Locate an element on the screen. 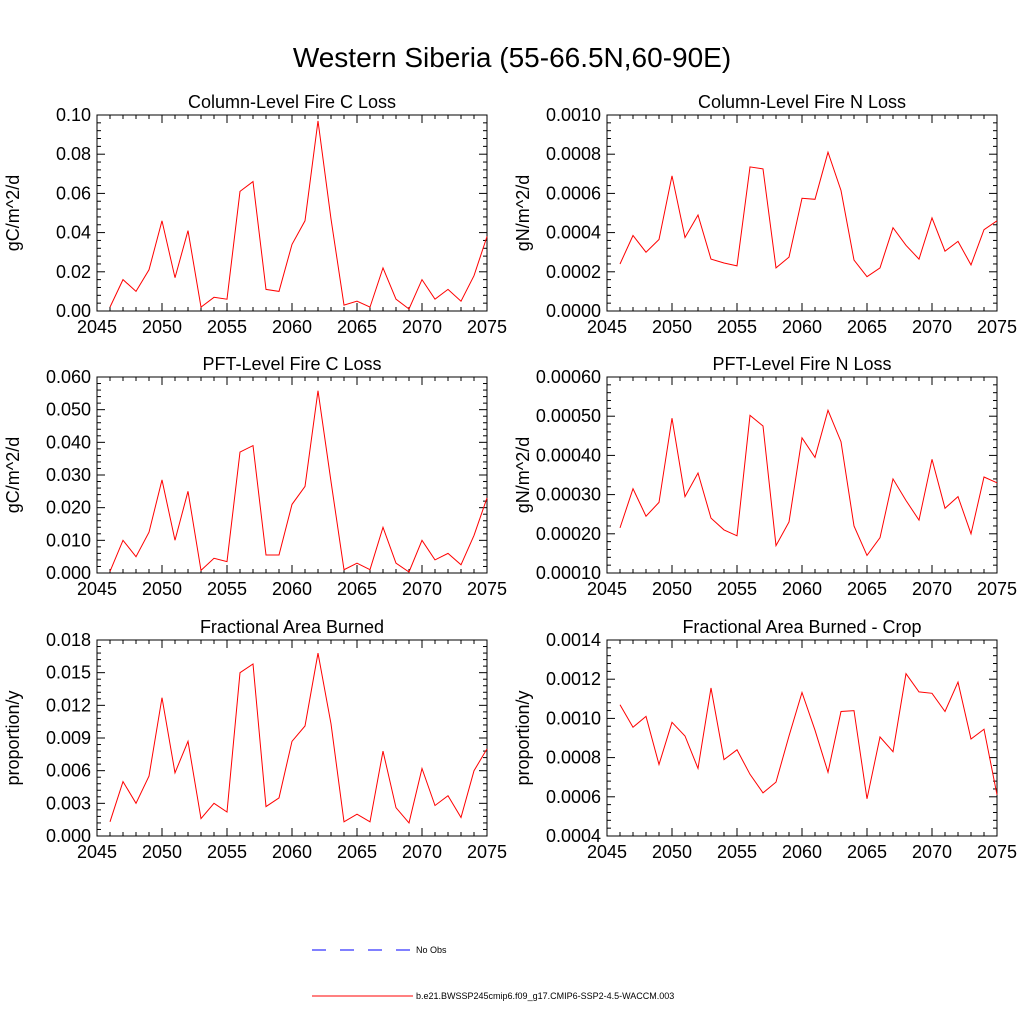 The height and width of the screenshot is (1029, 1024). y-tick-label: 0.0002 is located at coordinates (573, 272).